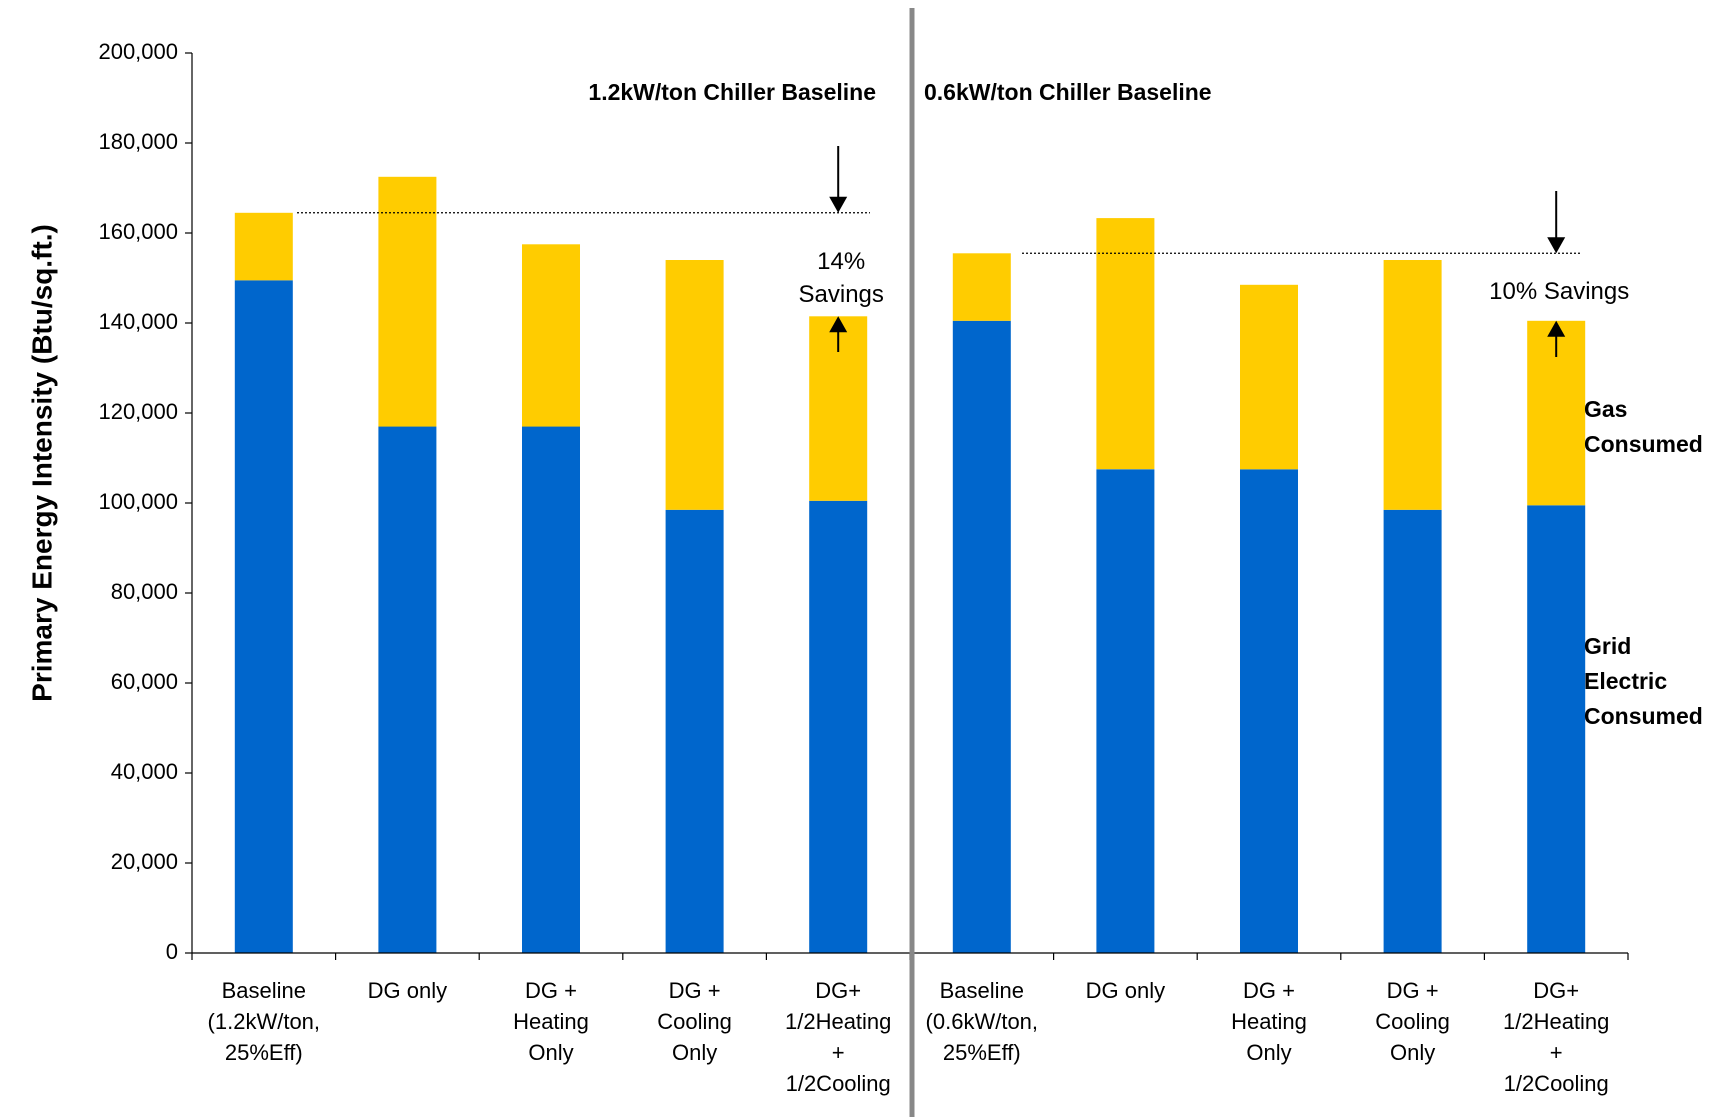  I want to click on legend-gas-label: Consumed, so click(1643, 444).